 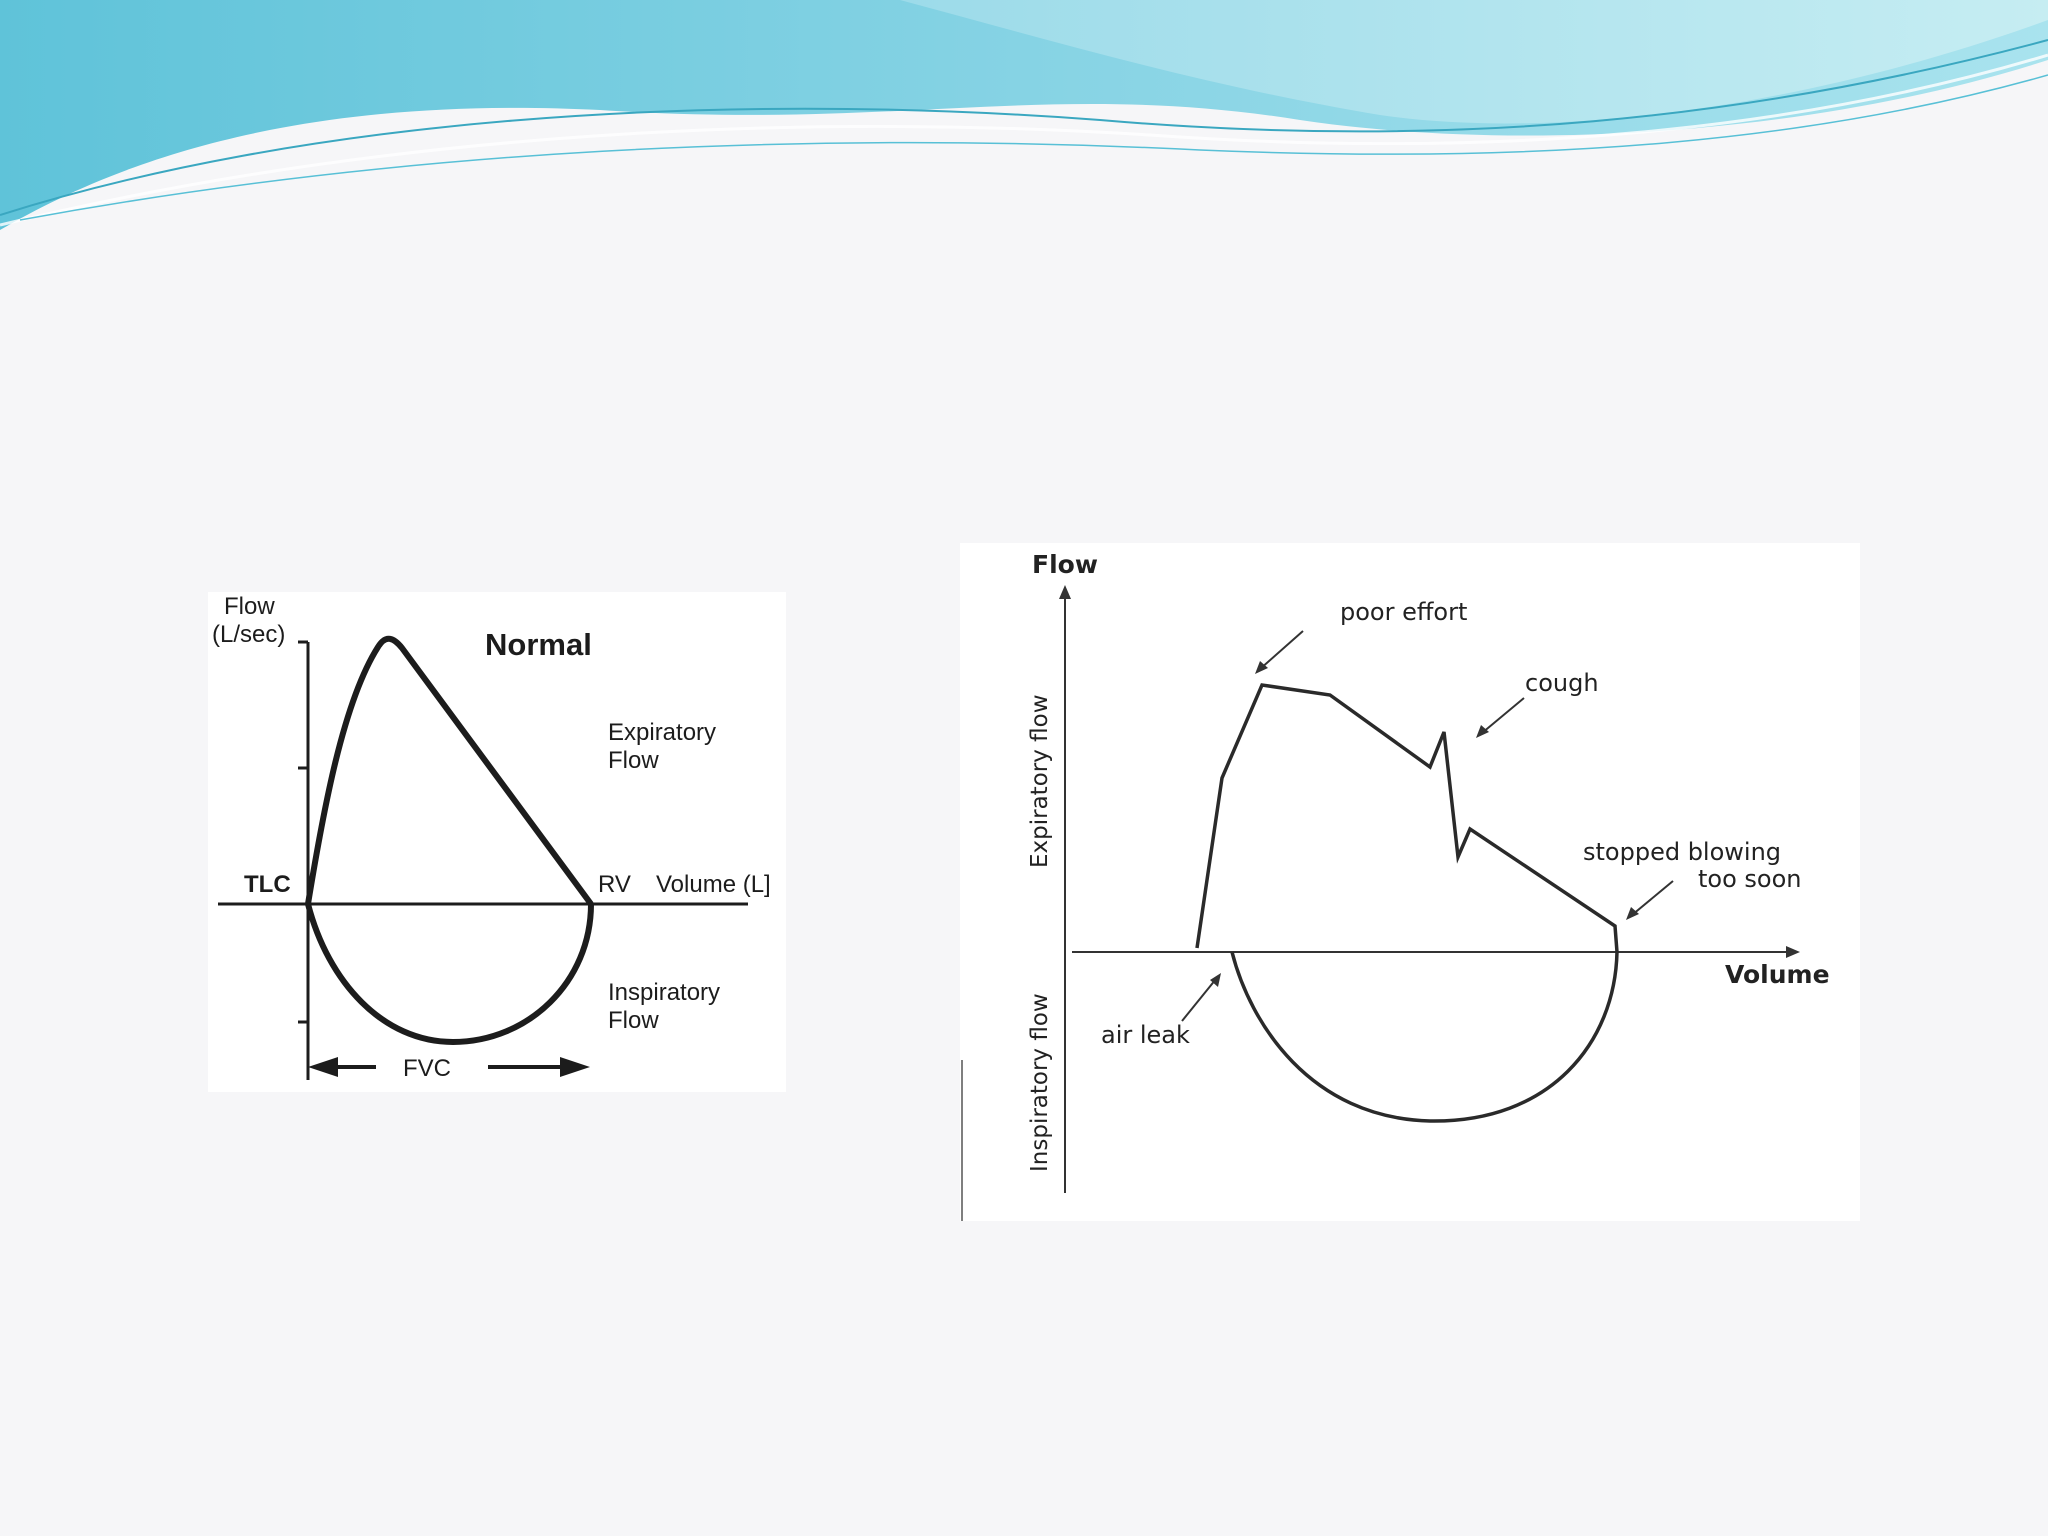 I want to click on error-x-label: Volume, so click(x=1777, y=974).